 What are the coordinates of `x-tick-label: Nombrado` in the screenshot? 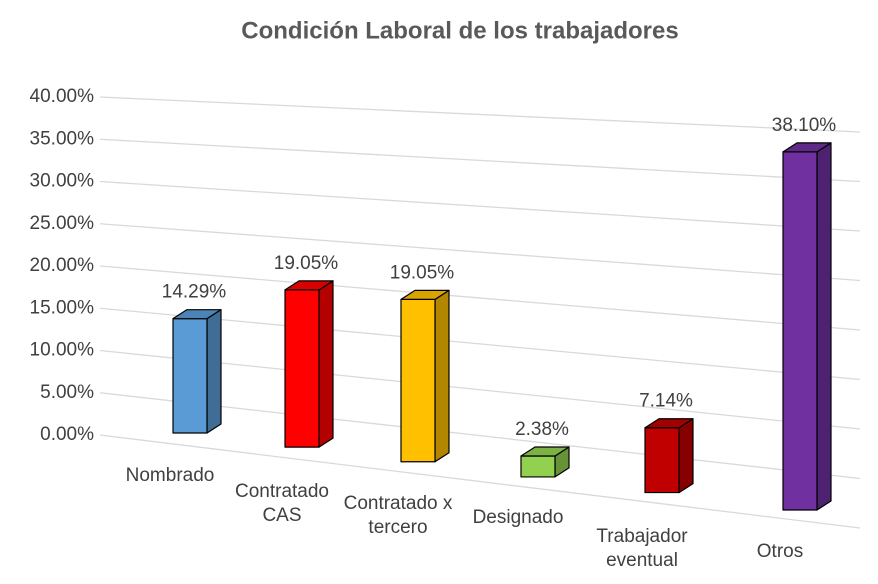 It's located at (170, 475).